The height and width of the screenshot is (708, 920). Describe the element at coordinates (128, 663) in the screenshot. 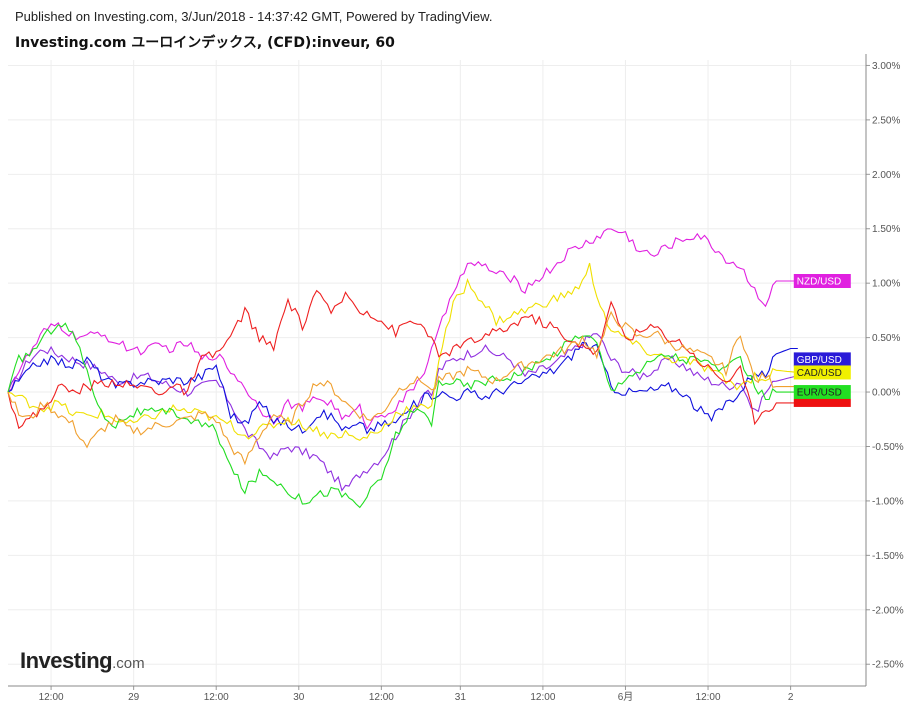

I see `logo-suffix: .com` at that location.